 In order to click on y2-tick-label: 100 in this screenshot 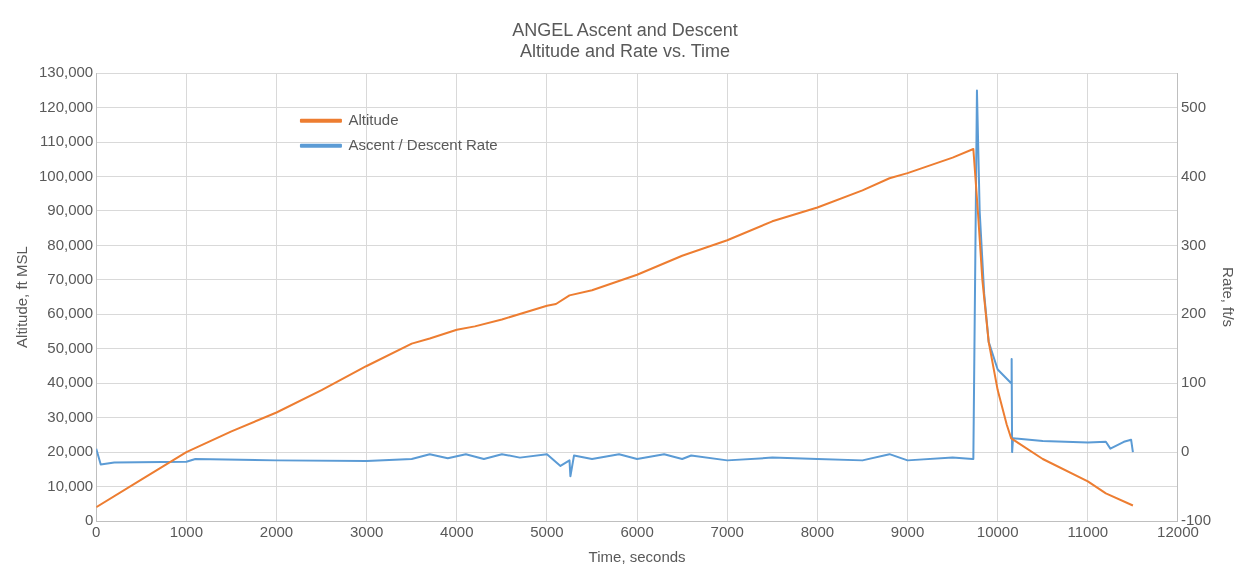, I will do `click(1193, 382)`.